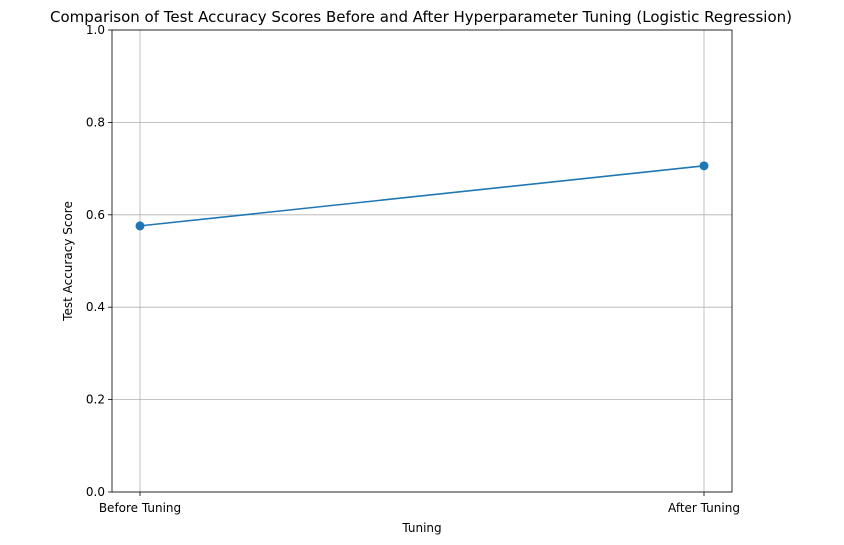  What do you see at coordinates (419, 503) in the screenshot?
I see `x-axis: Before Tuning After Tuning` at bounding box center [419, 503].